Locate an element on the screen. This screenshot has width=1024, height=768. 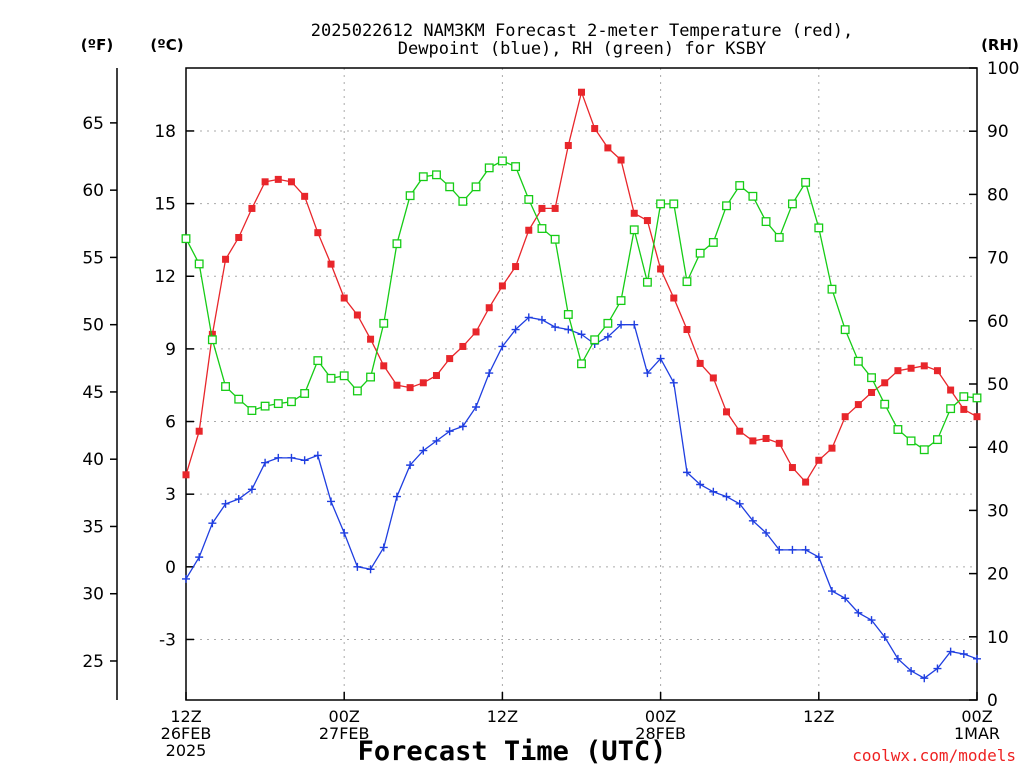
credit-label: coolwx.com/models is located at coordinates (934, 755).